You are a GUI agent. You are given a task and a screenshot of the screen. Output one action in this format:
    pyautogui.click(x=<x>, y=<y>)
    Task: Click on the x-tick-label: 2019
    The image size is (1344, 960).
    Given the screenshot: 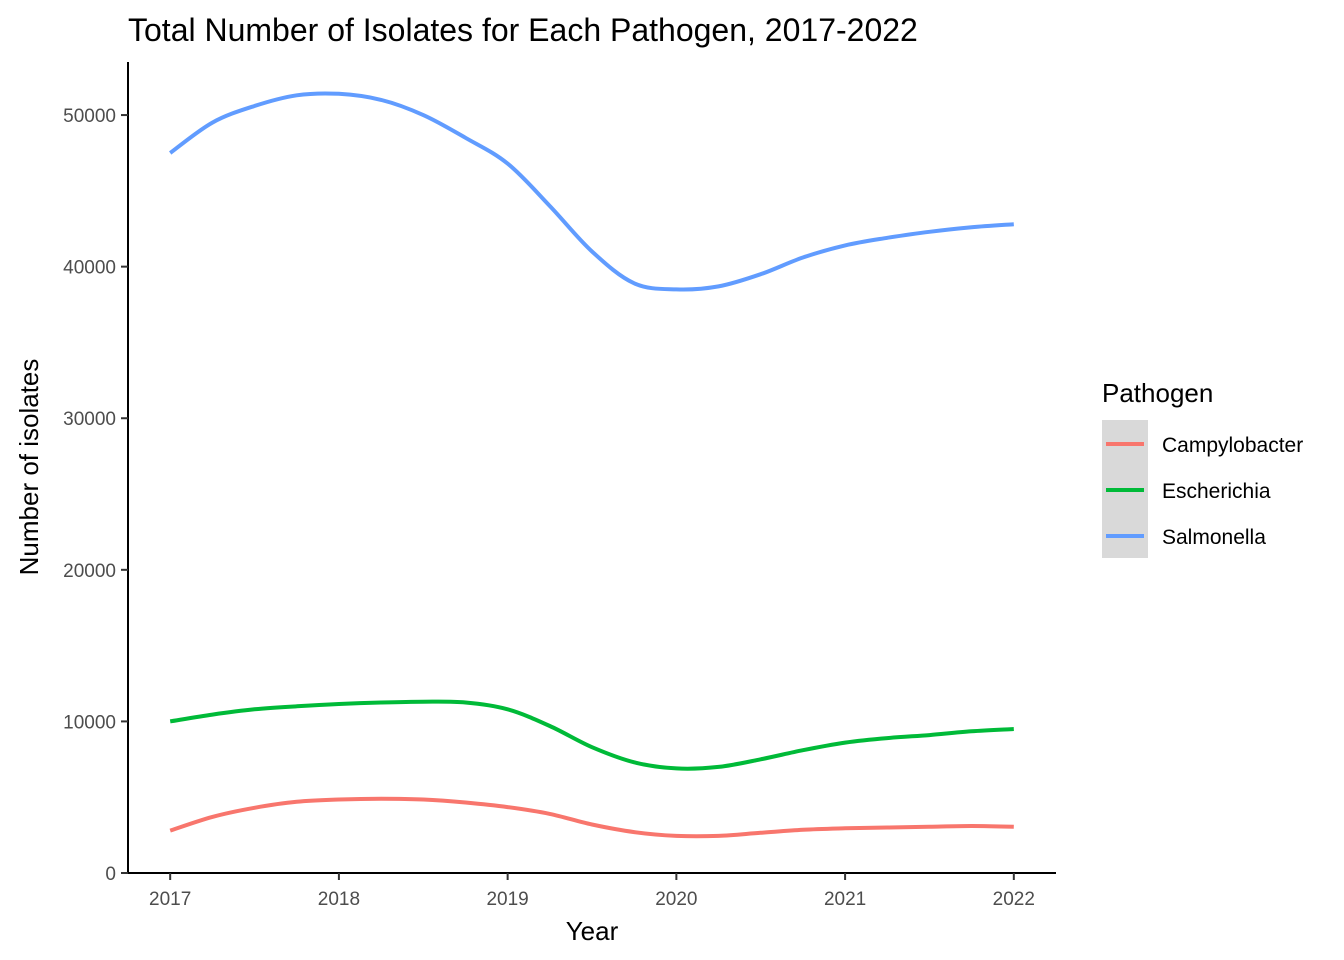 What is the action you would take?
    pyautogui.click(x=507, y=899)
    